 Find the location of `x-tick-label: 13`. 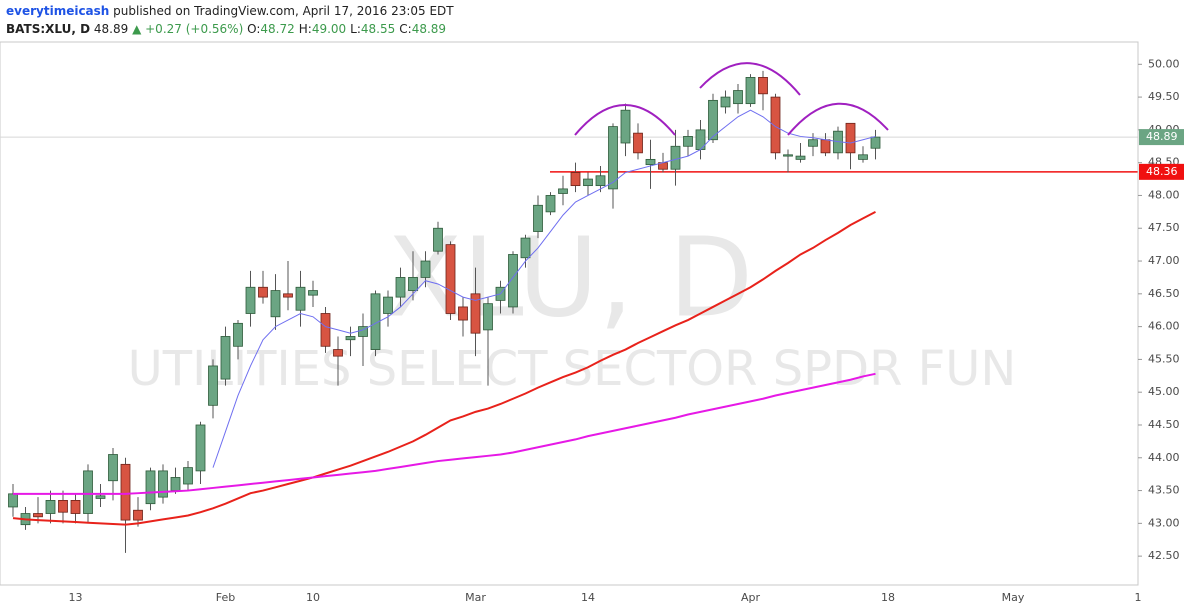

x-tick-label: 13 is located at coordinates (76, 597).